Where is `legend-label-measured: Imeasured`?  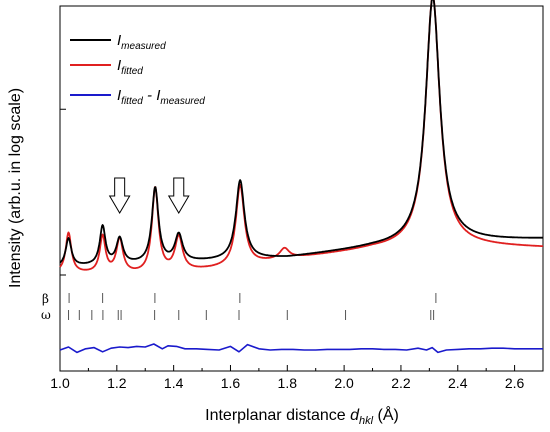
legend-label-measured: Imeasured is located at coordinates (141, 42).